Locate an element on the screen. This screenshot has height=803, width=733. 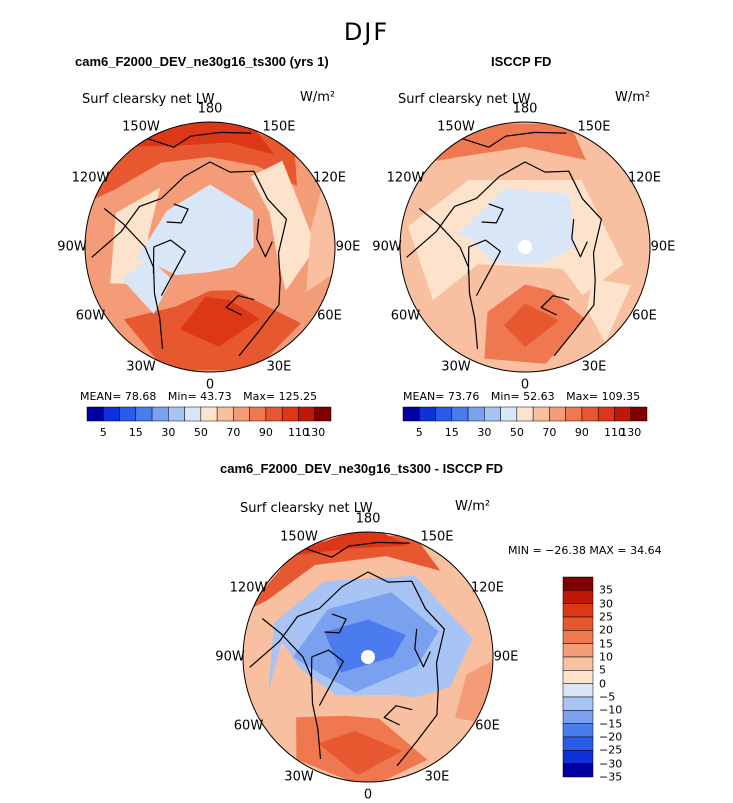
panel3-stats: MIN = −26.38 MAX = 34.64 is located at coordinates (585, 550).